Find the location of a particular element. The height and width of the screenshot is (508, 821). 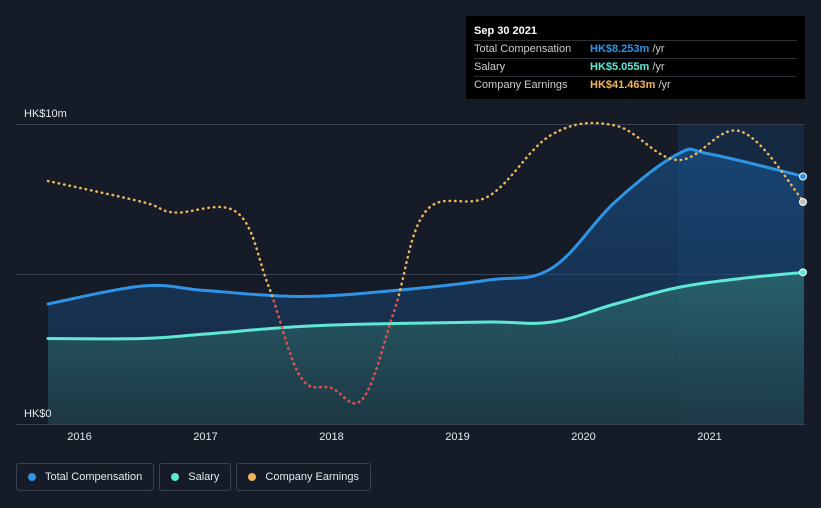

end-markers is located at coordinates (803, 224).